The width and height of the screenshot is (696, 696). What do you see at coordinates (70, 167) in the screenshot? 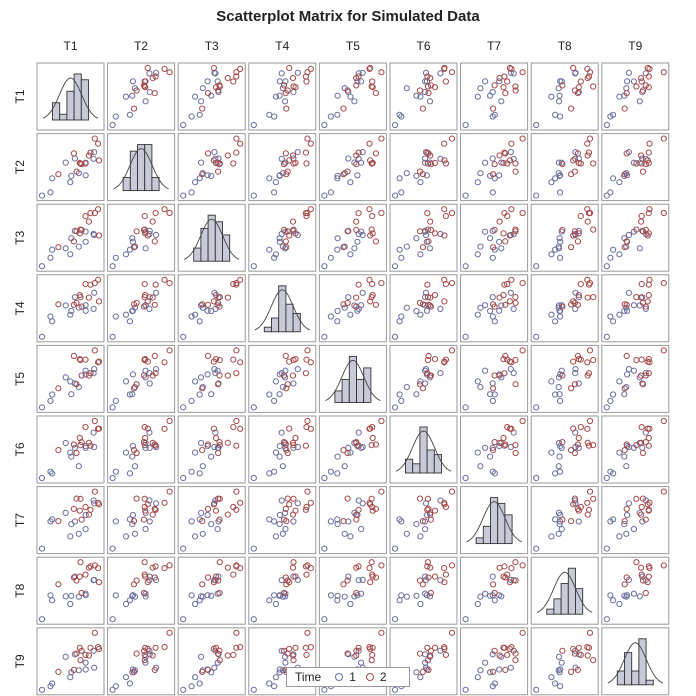
I see `panel-t2-t1` at bounding box center [70, 167].